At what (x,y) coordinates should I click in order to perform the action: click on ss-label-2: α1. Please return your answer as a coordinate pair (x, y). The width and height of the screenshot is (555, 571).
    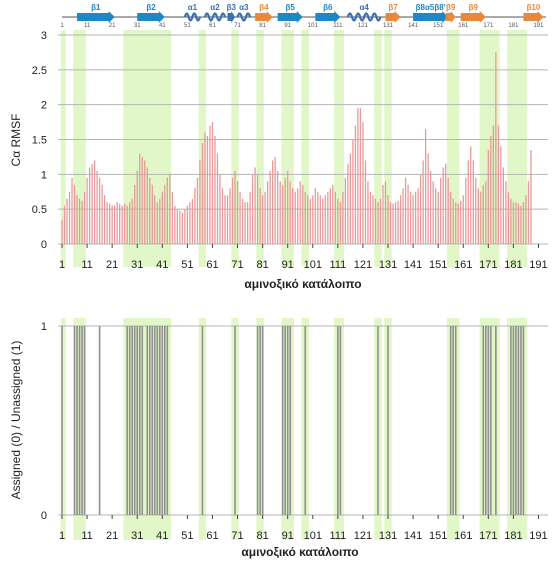
    Looking at the image, I should click on (193, 7).